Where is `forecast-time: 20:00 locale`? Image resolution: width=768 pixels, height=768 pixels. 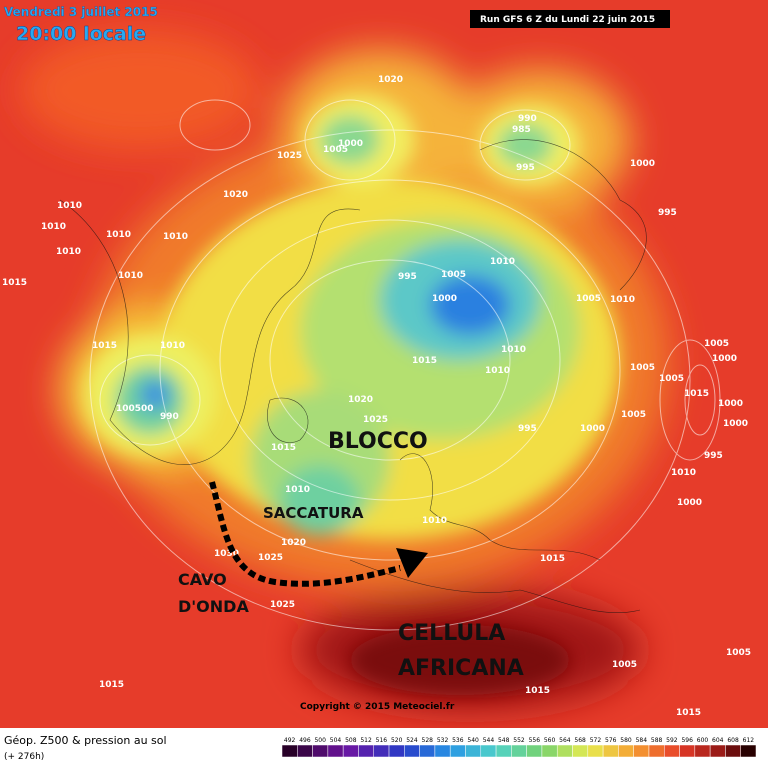 forecast-time: 20:00 locale is located at coordinates (81, 34).